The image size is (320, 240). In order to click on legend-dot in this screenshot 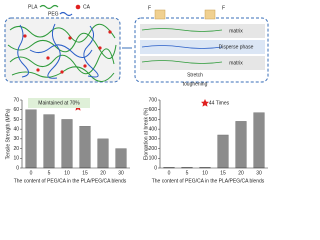, I will do `click(78, 7)`.